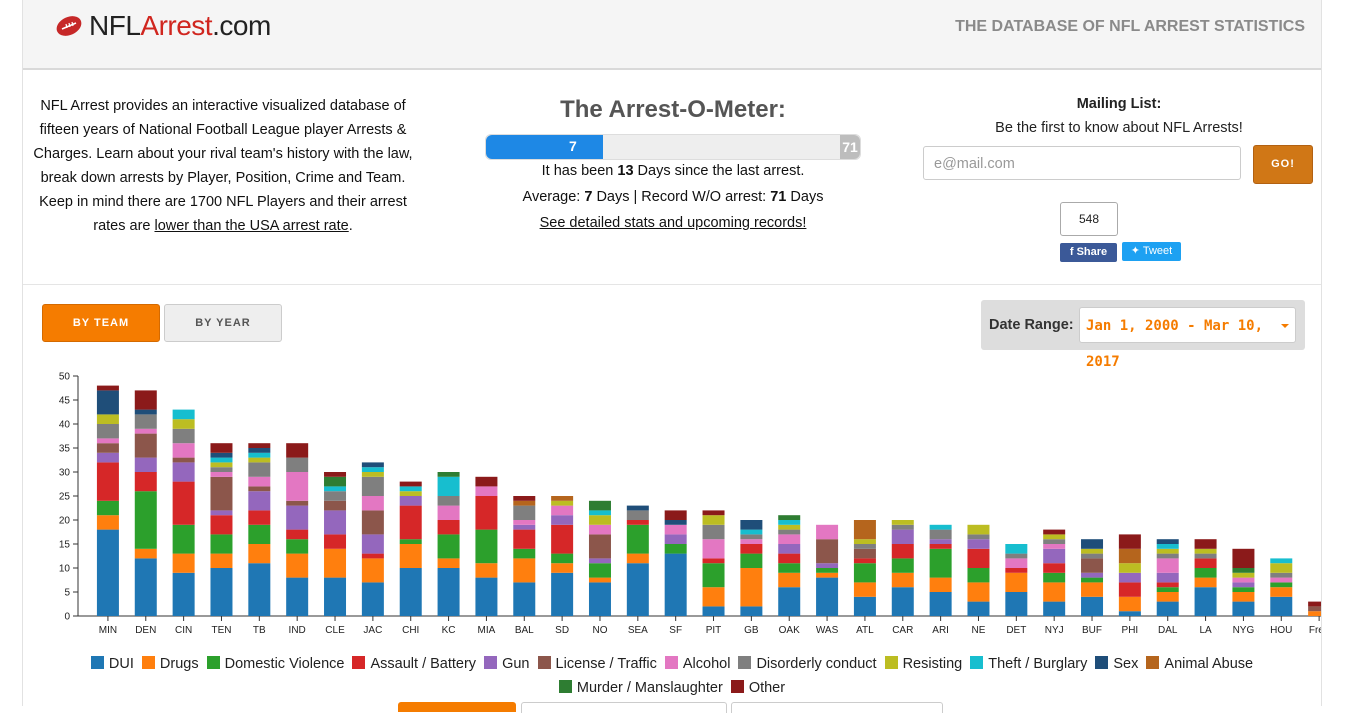 The height and width of the screenshot is (713, 1362). Describe the element at coordinates (1116, 664) in the screenshot. I see `legend-item: Sex` at that location.